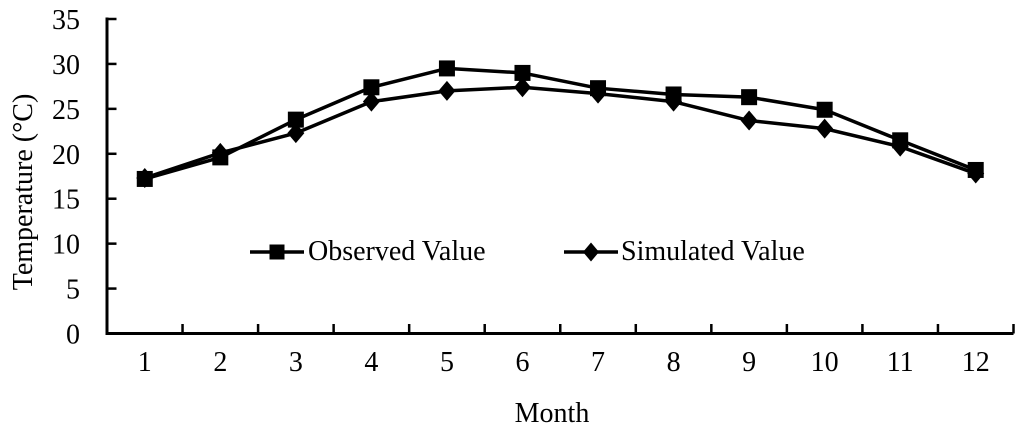 The height and width of the screenshot is (435, 1024). I want to click on y-tick-label: 20, so click(66, 155).